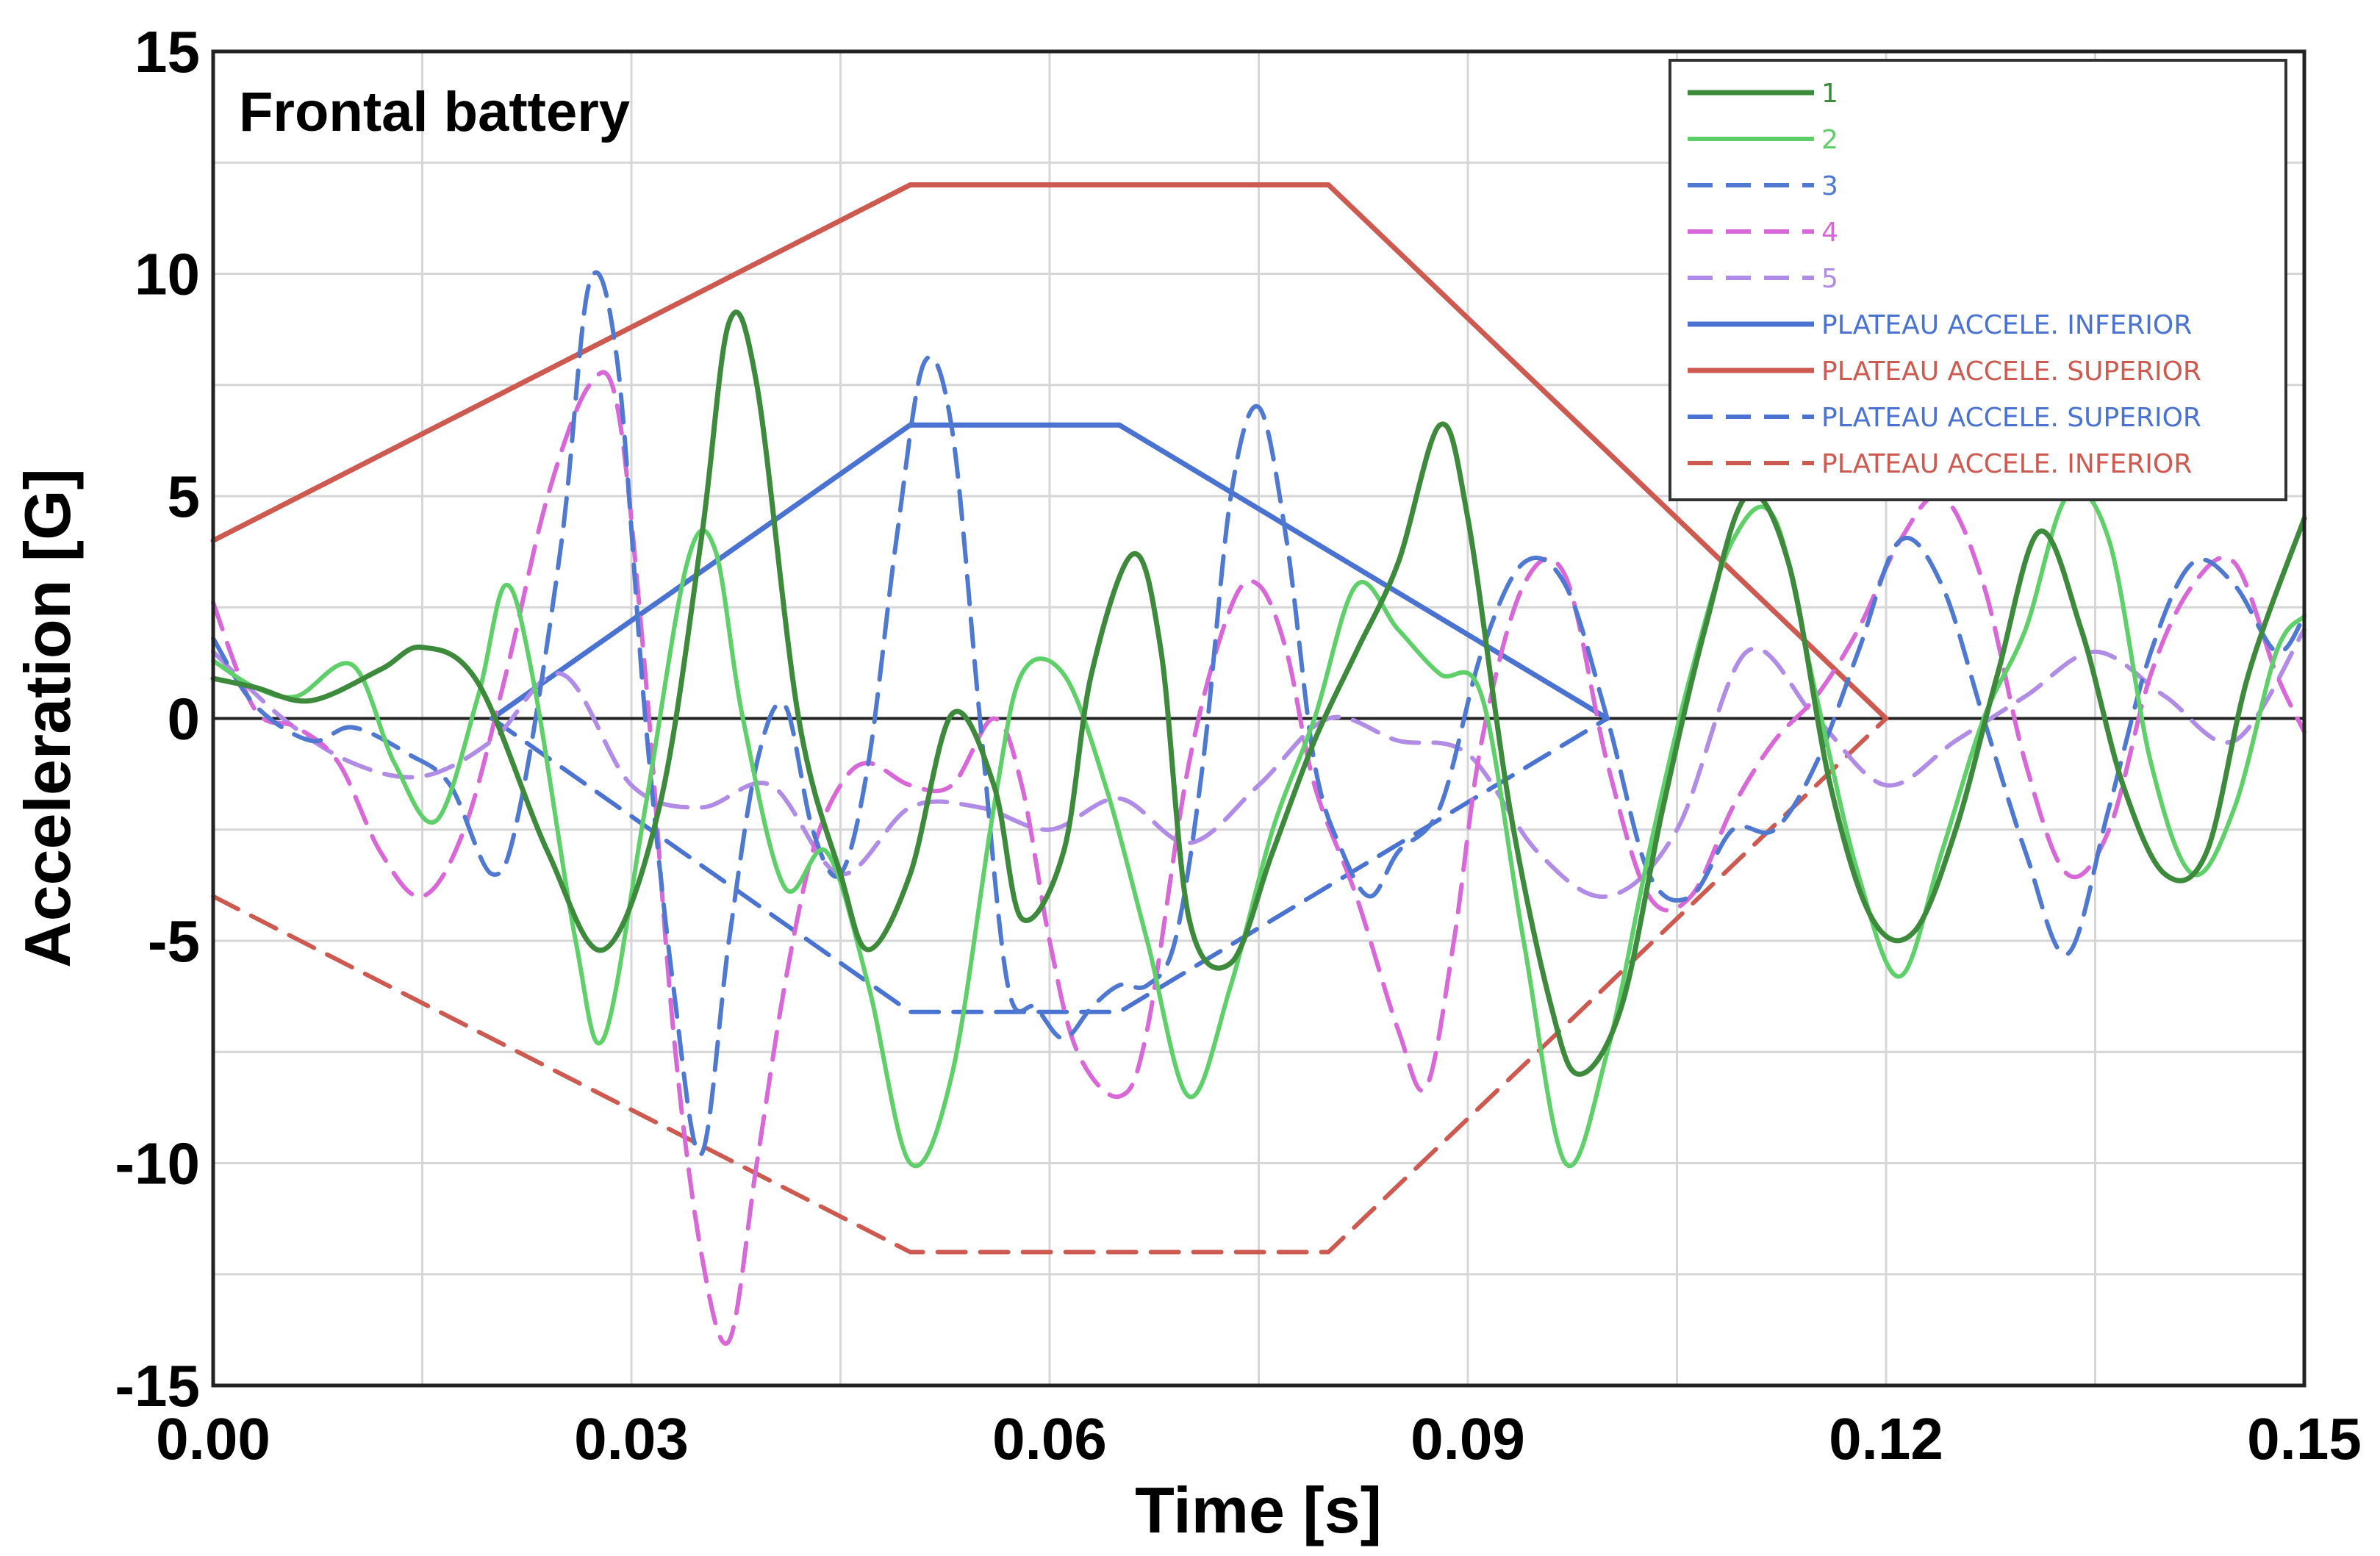  I want to click on x-tick-label: 0.06, so click(1049, 1439).